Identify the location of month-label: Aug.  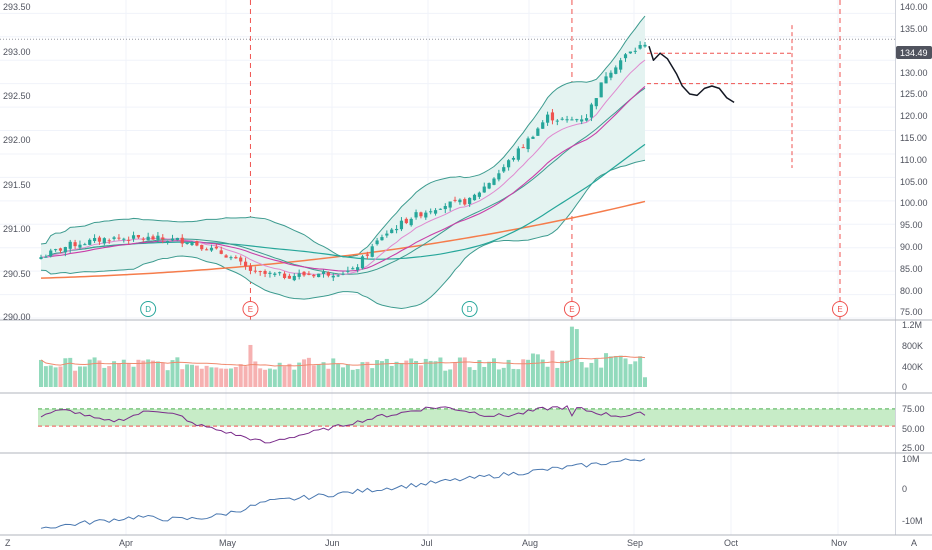
(530, 543).